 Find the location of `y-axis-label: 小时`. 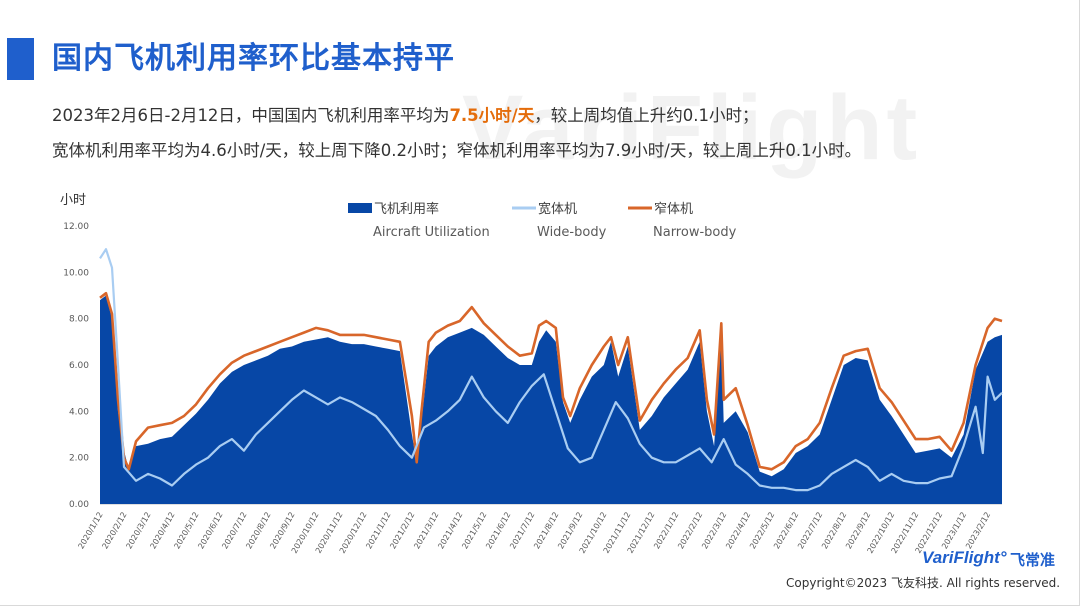

y-axis-label: 小时 is located at coordinates (73, 200).